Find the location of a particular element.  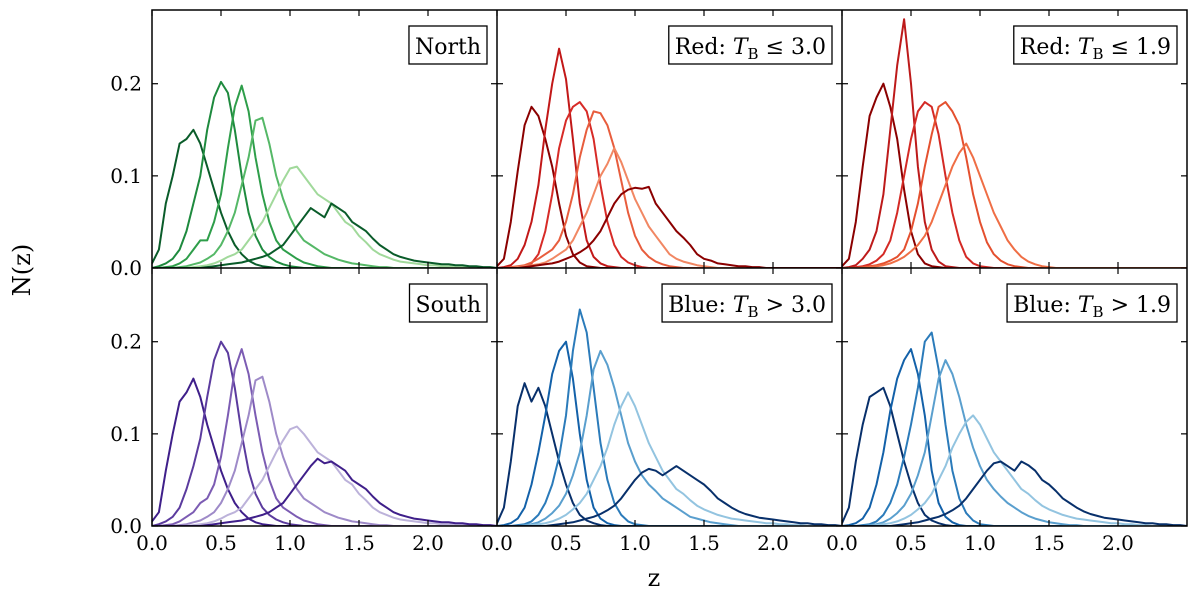

panel-label: South is located at coordinates (449, 305).